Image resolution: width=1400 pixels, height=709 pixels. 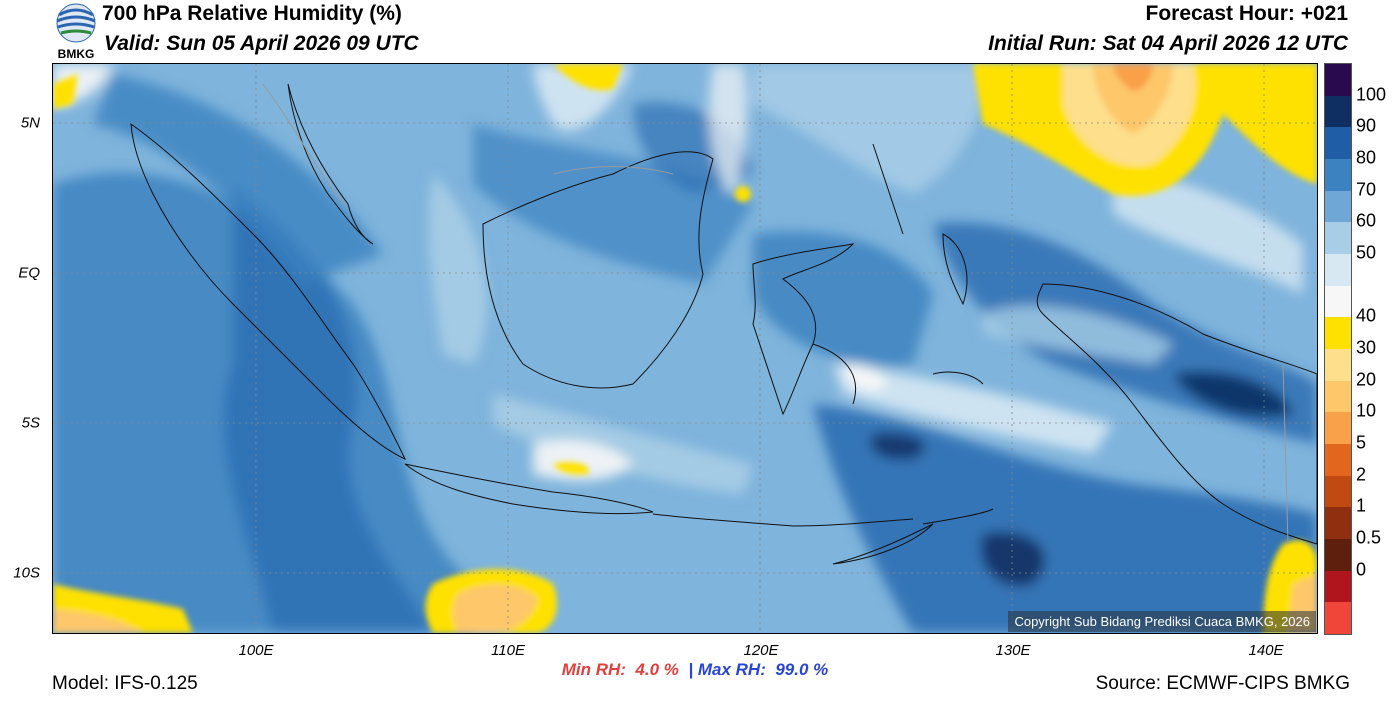 I want to click on forecast-hour: Forecast Hour: +021, so click(x=1247, y=13).